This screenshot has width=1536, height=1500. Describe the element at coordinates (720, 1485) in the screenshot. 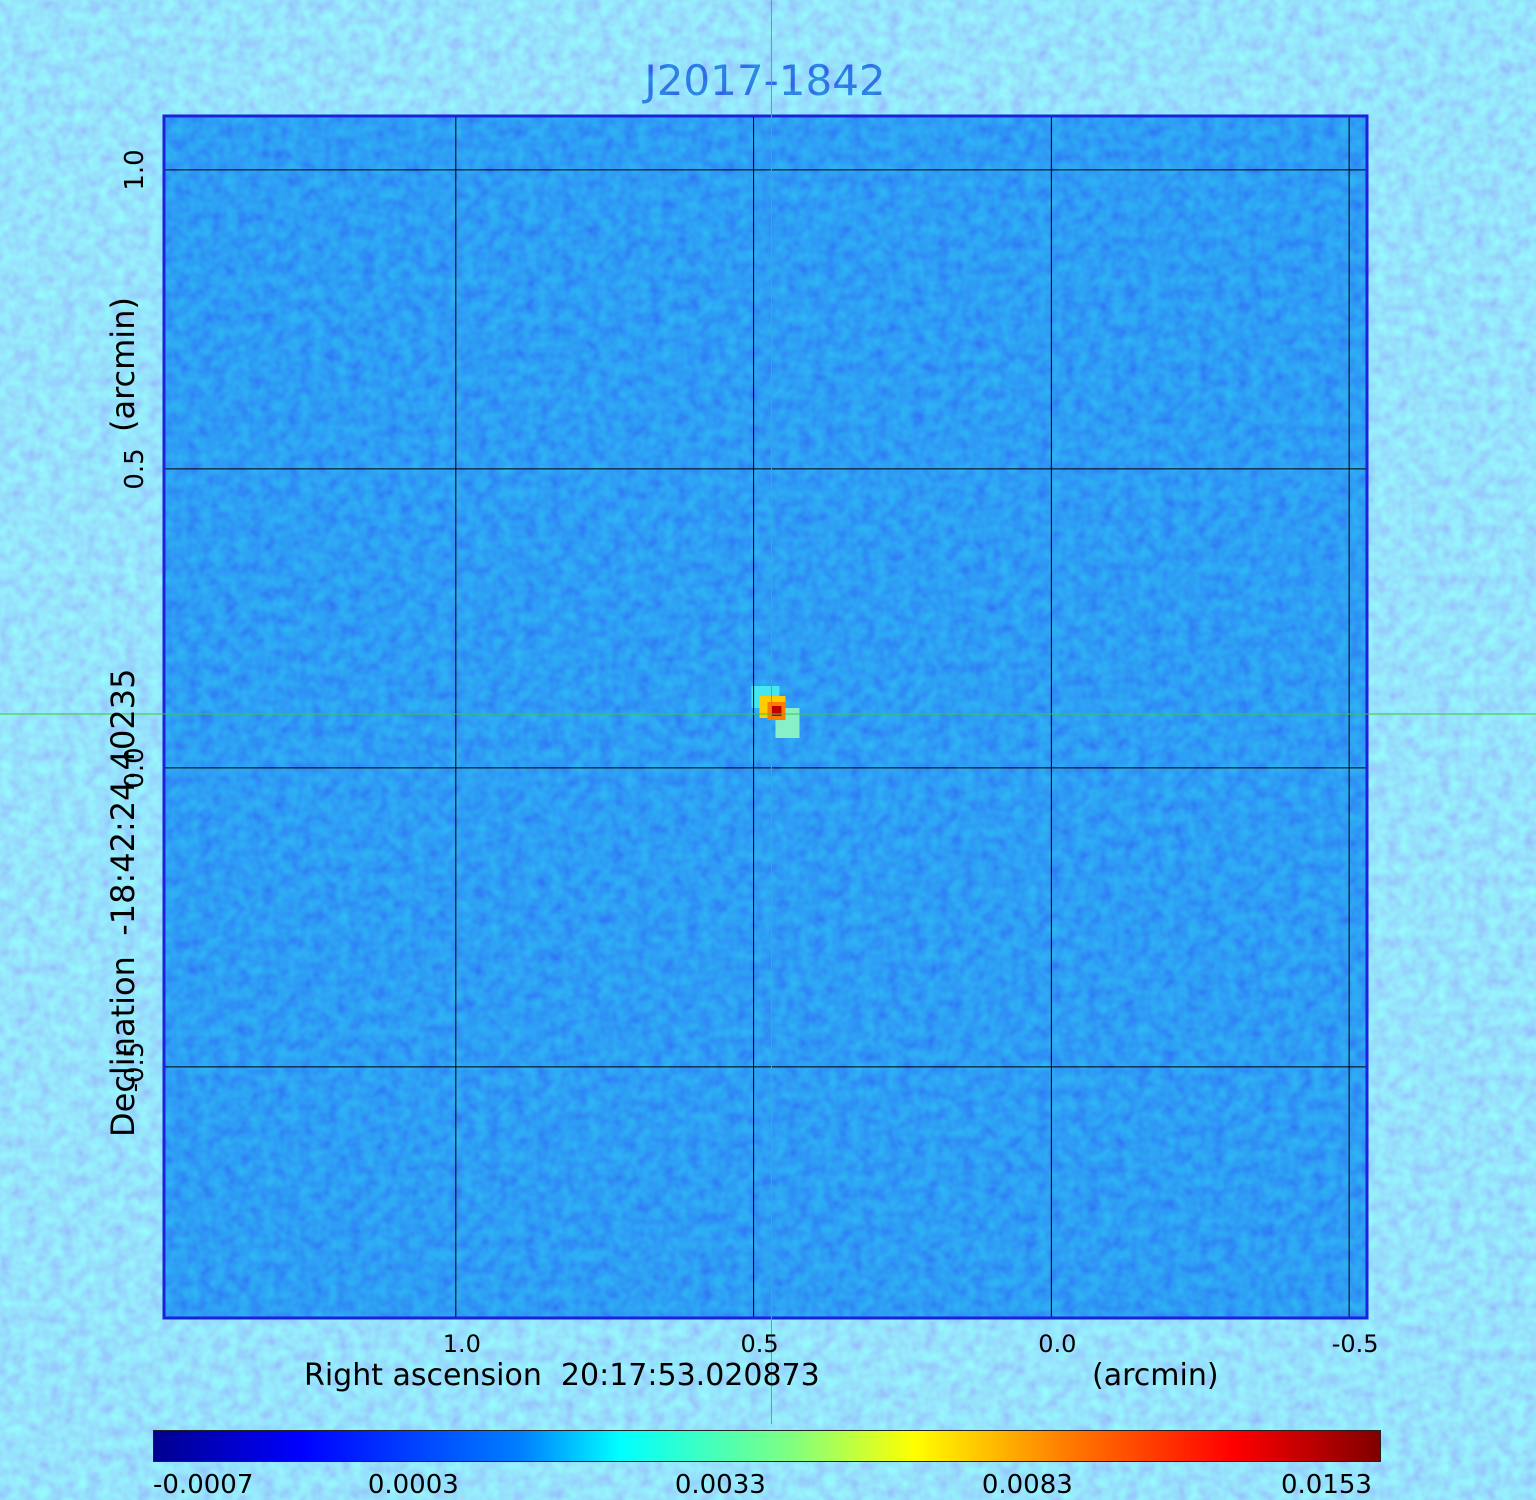

I see `colorbar-tick-label: 0.0033` at that location.